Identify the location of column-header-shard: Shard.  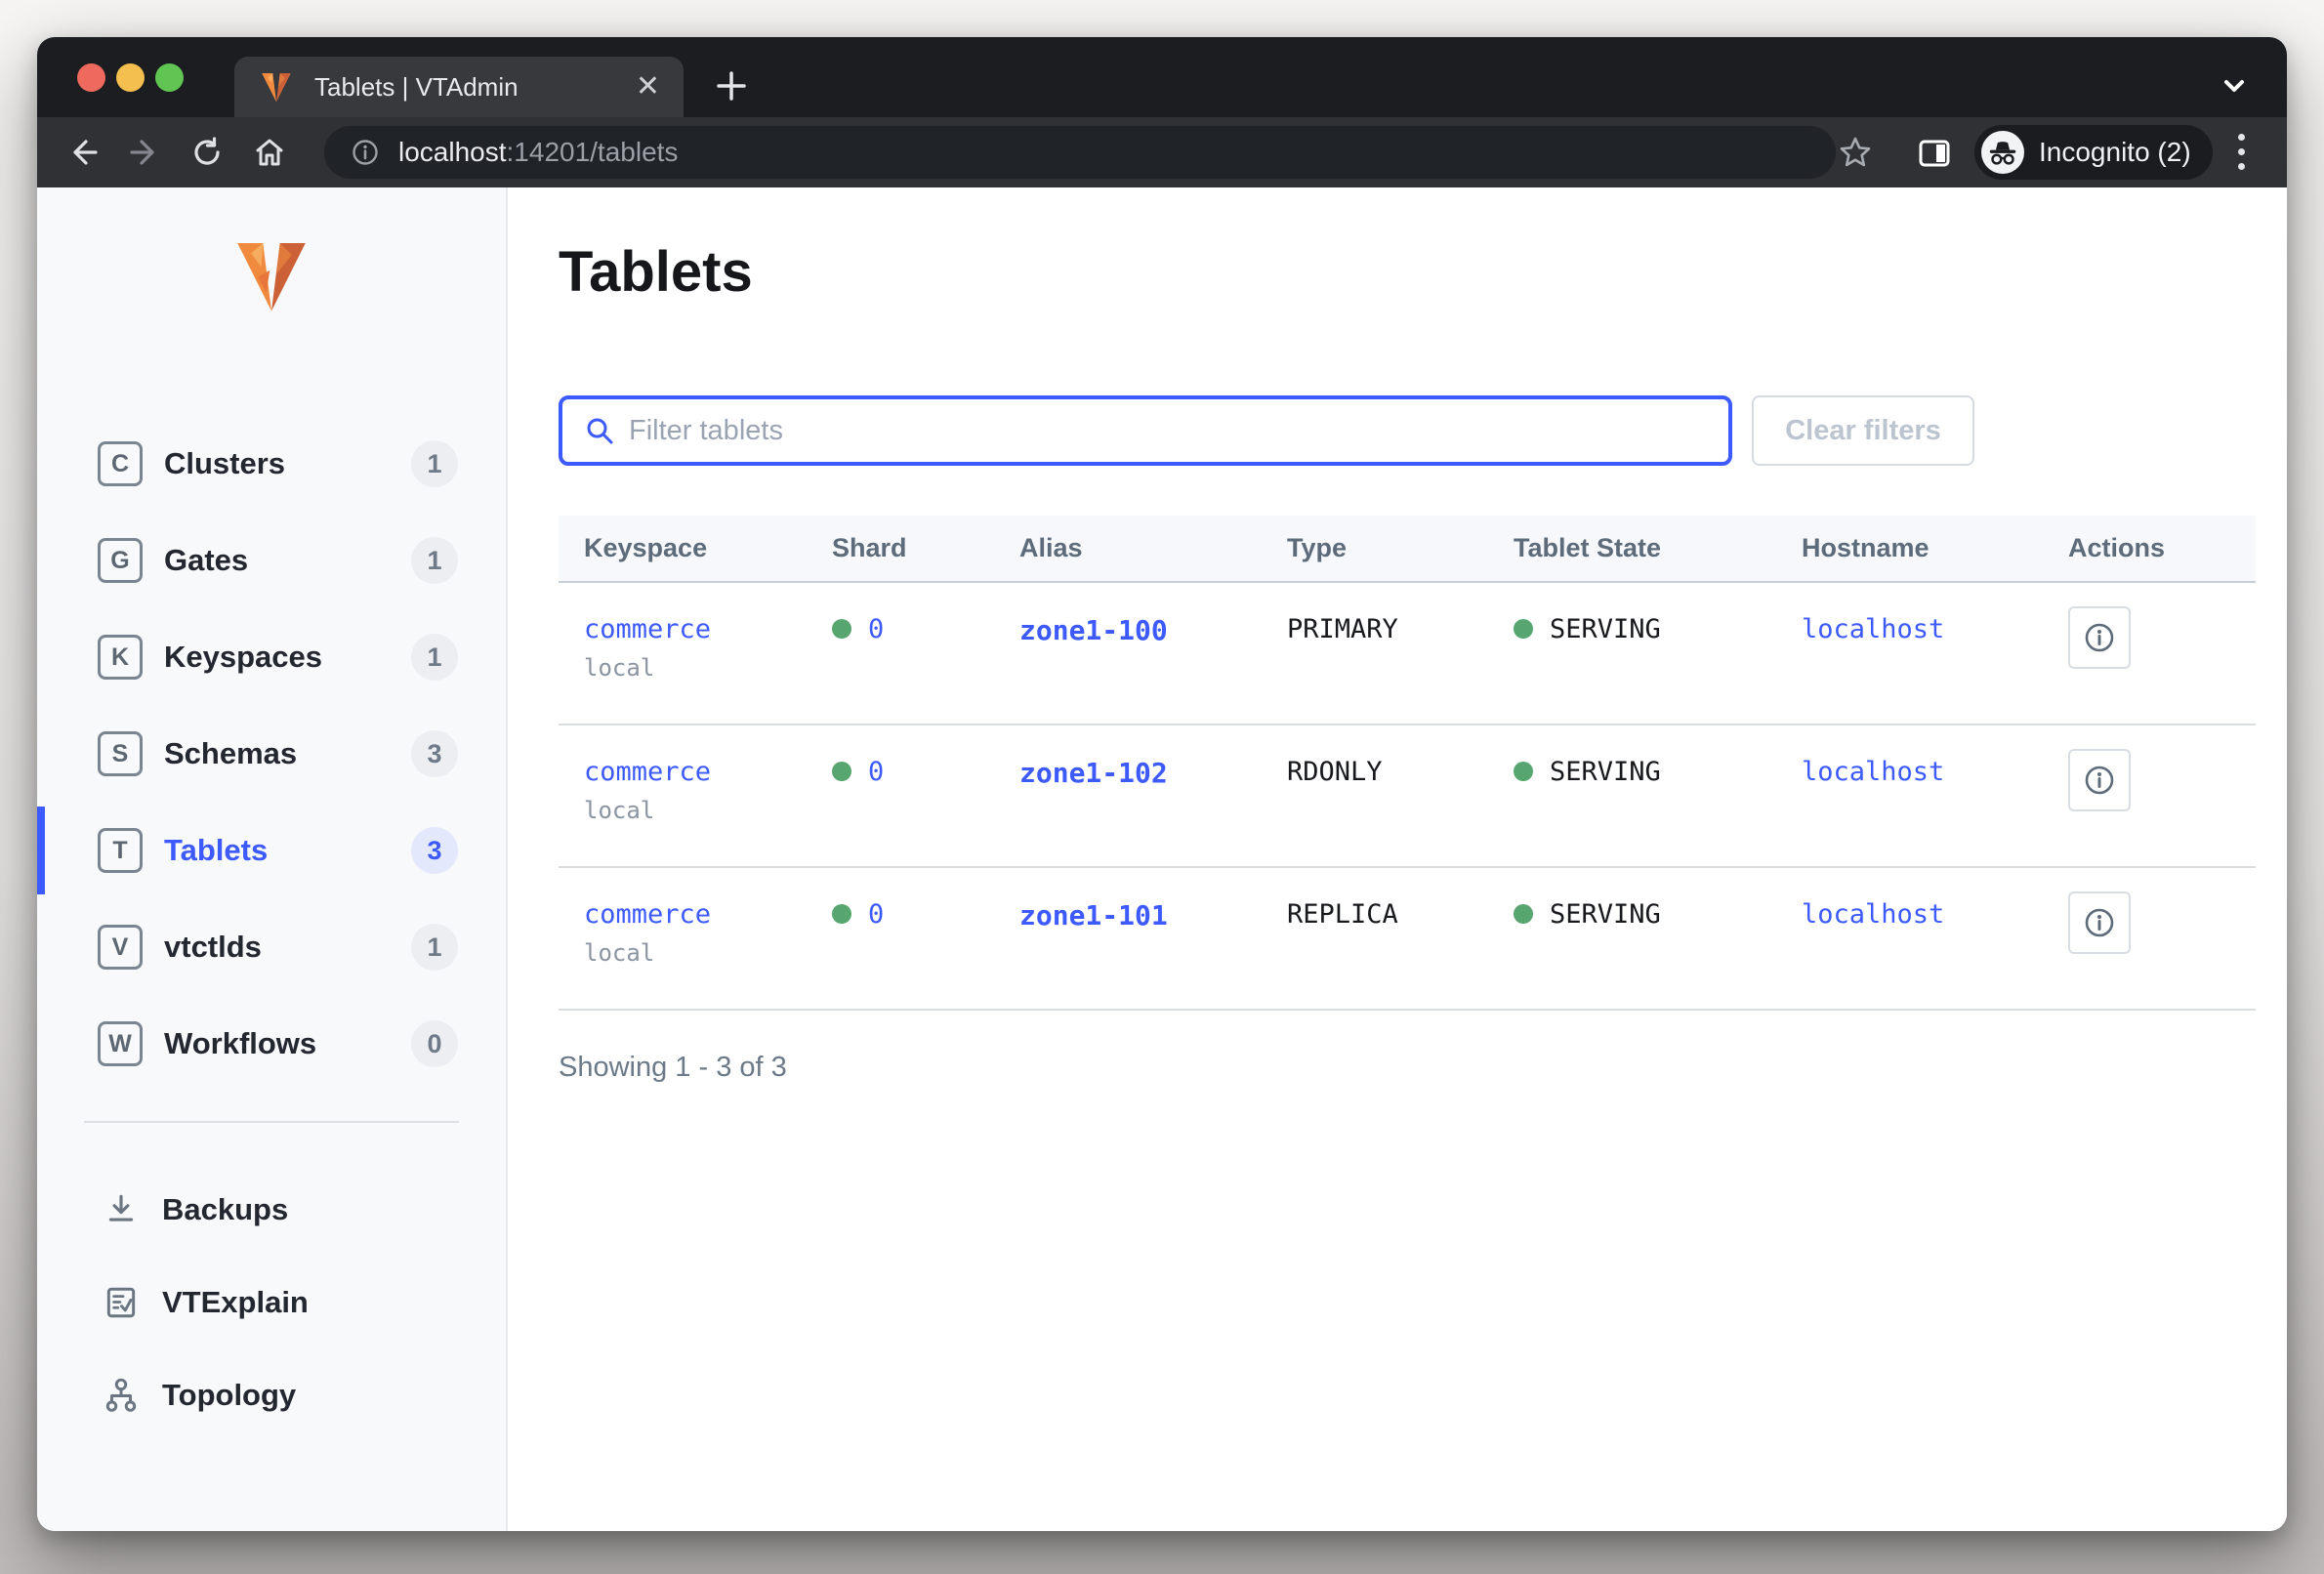
(870, 548).